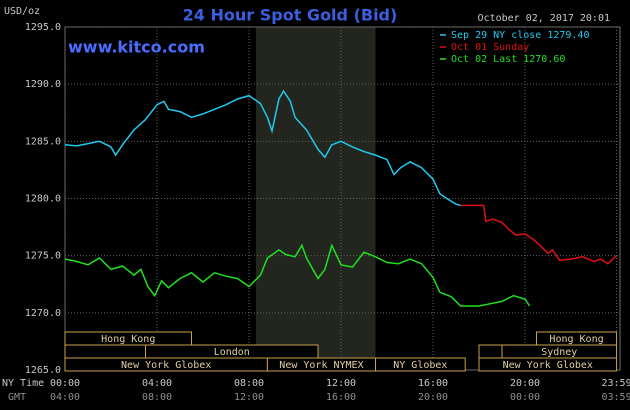 The width and height of the screenshot is (630, 410). What do you see at coordinates (544, 18) in the screenshot?
I see `timestamp: October 02, 2017 20:01` at bounding box center [544, 18].